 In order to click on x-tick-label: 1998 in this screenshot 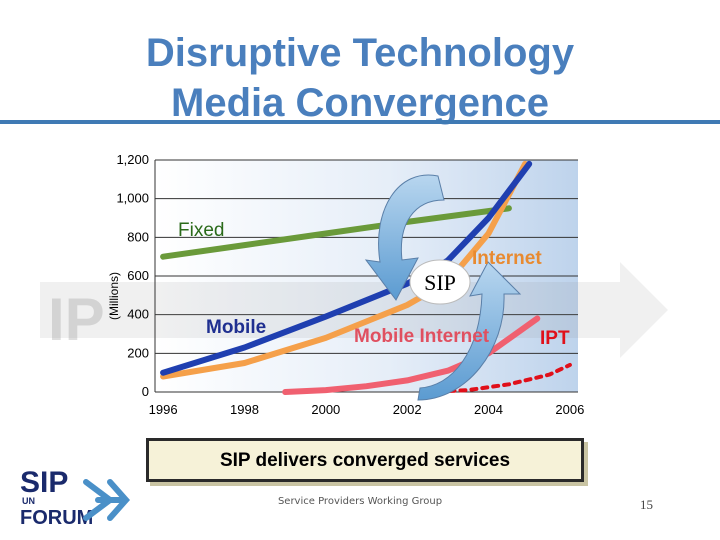, I will do `click(244, 409)`.